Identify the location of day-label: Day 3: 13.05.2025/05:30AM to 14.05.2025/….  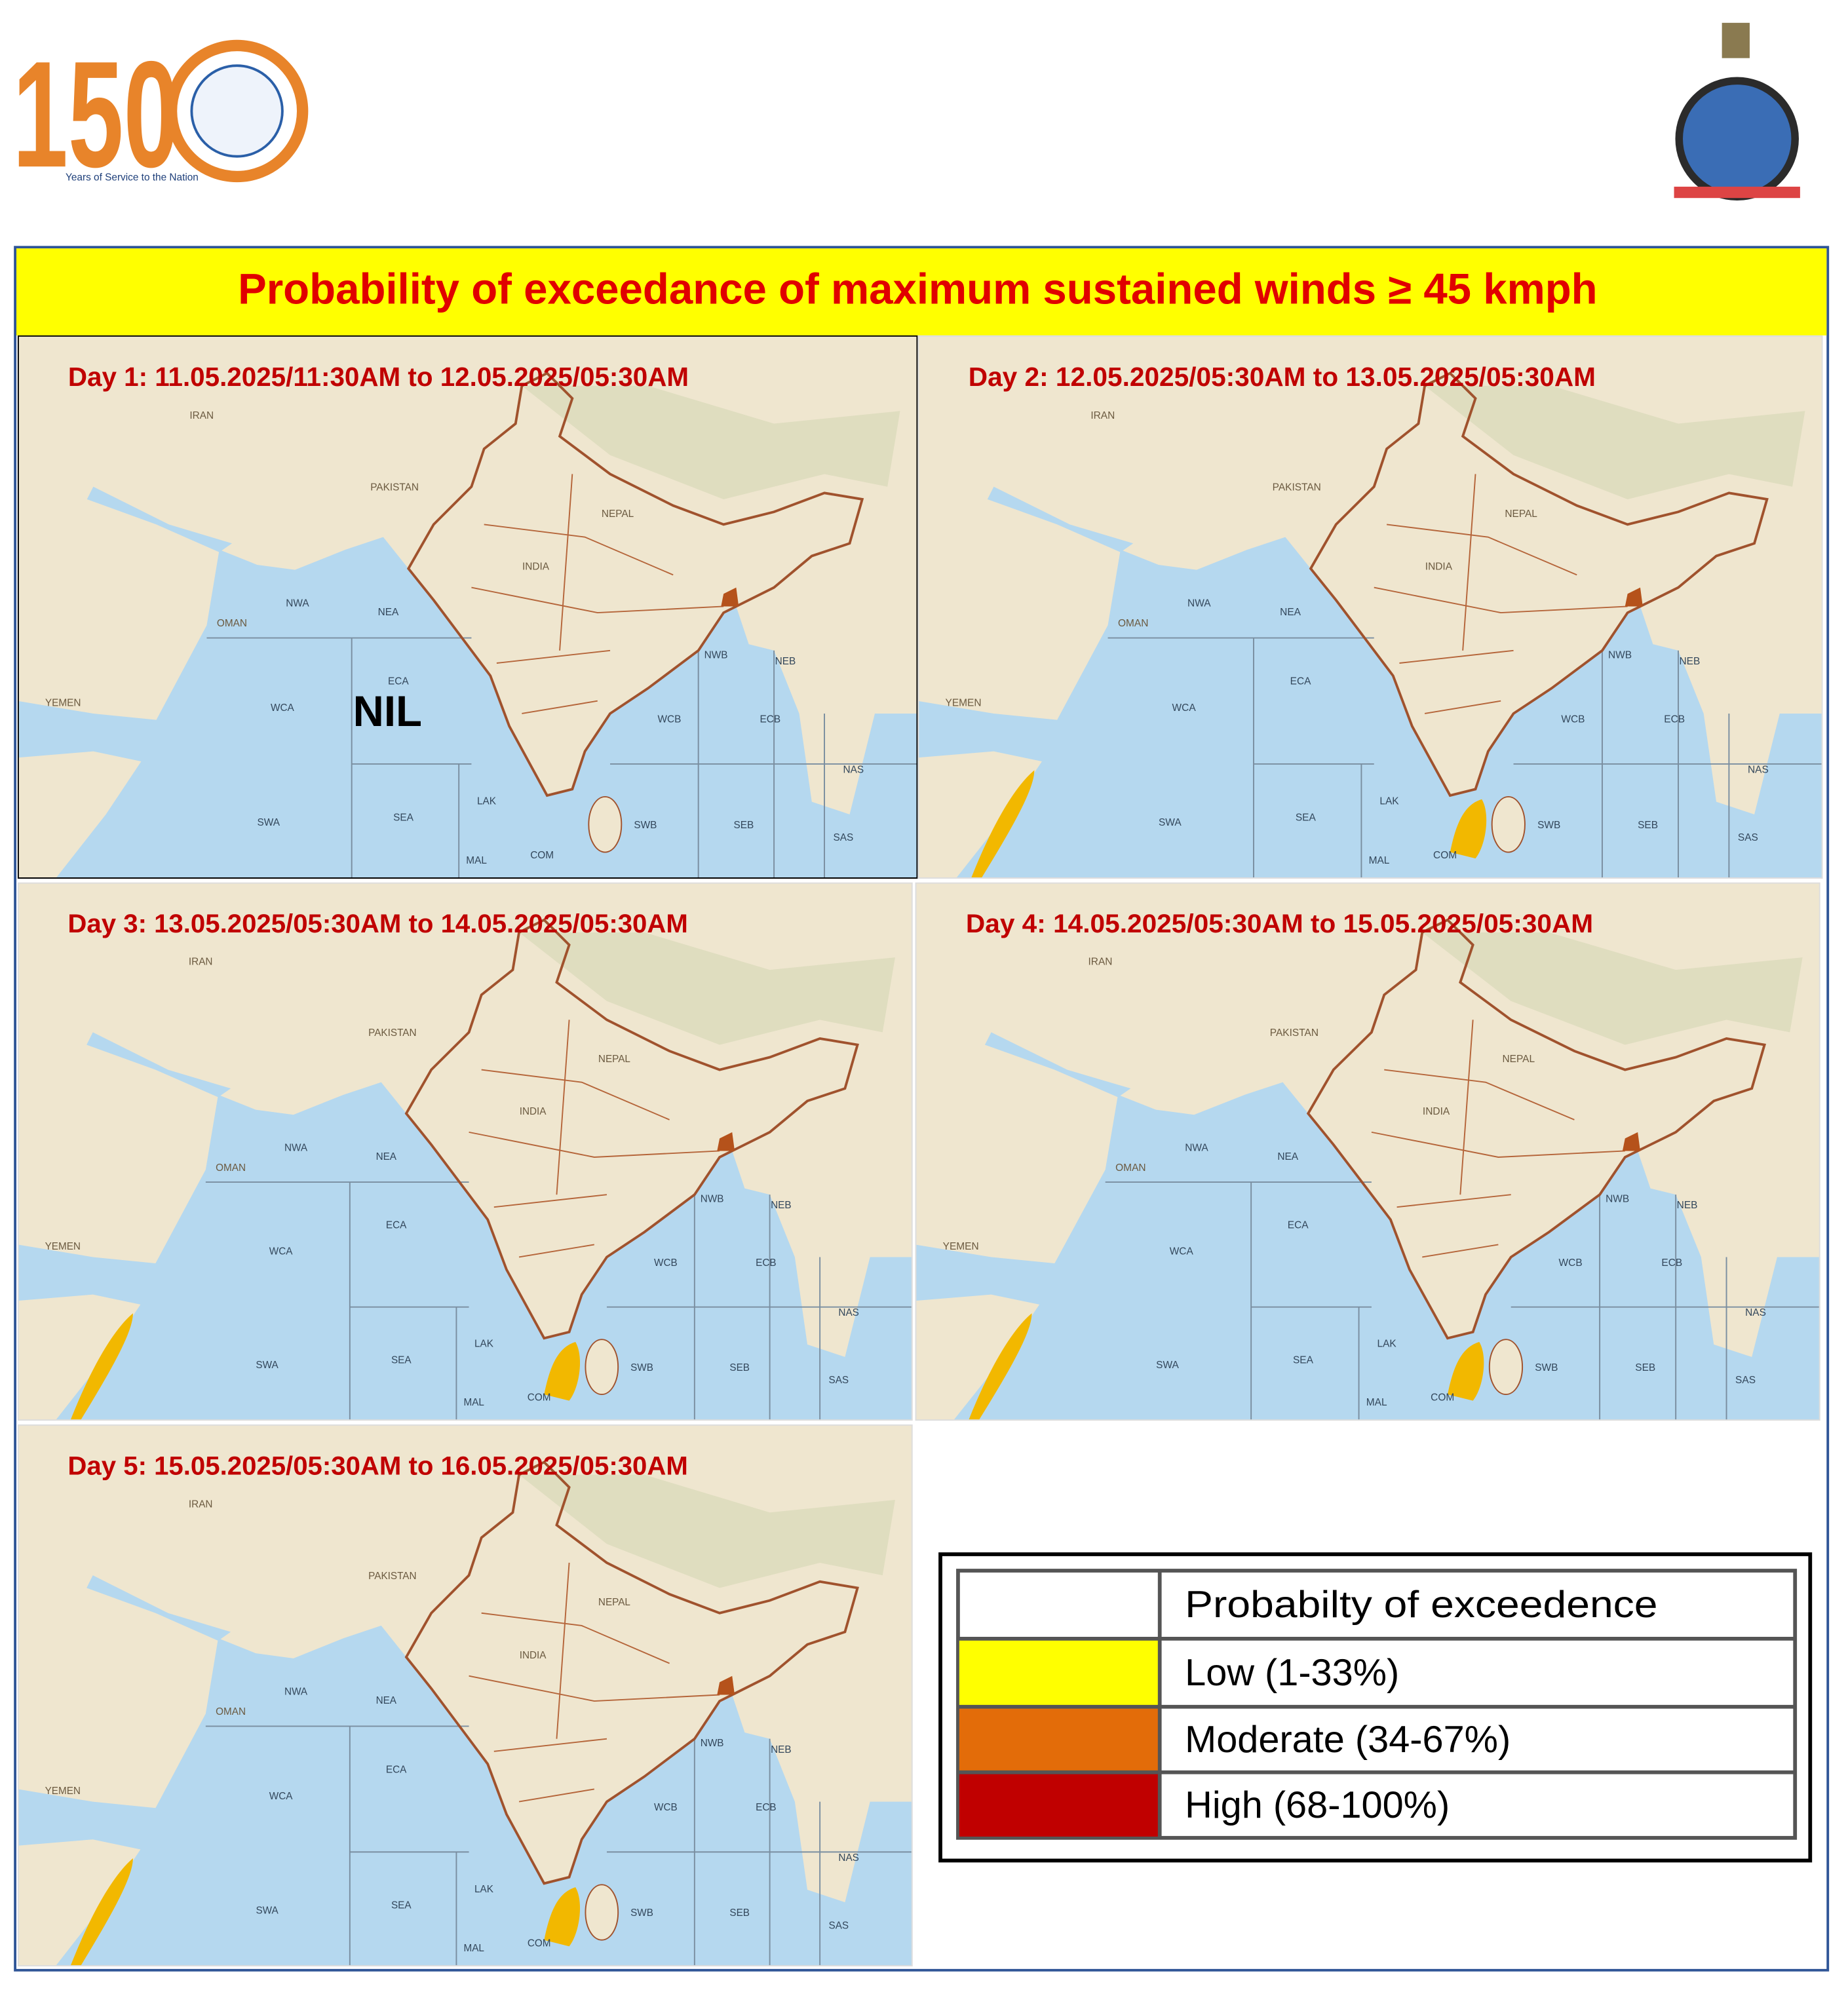
(377, 924).